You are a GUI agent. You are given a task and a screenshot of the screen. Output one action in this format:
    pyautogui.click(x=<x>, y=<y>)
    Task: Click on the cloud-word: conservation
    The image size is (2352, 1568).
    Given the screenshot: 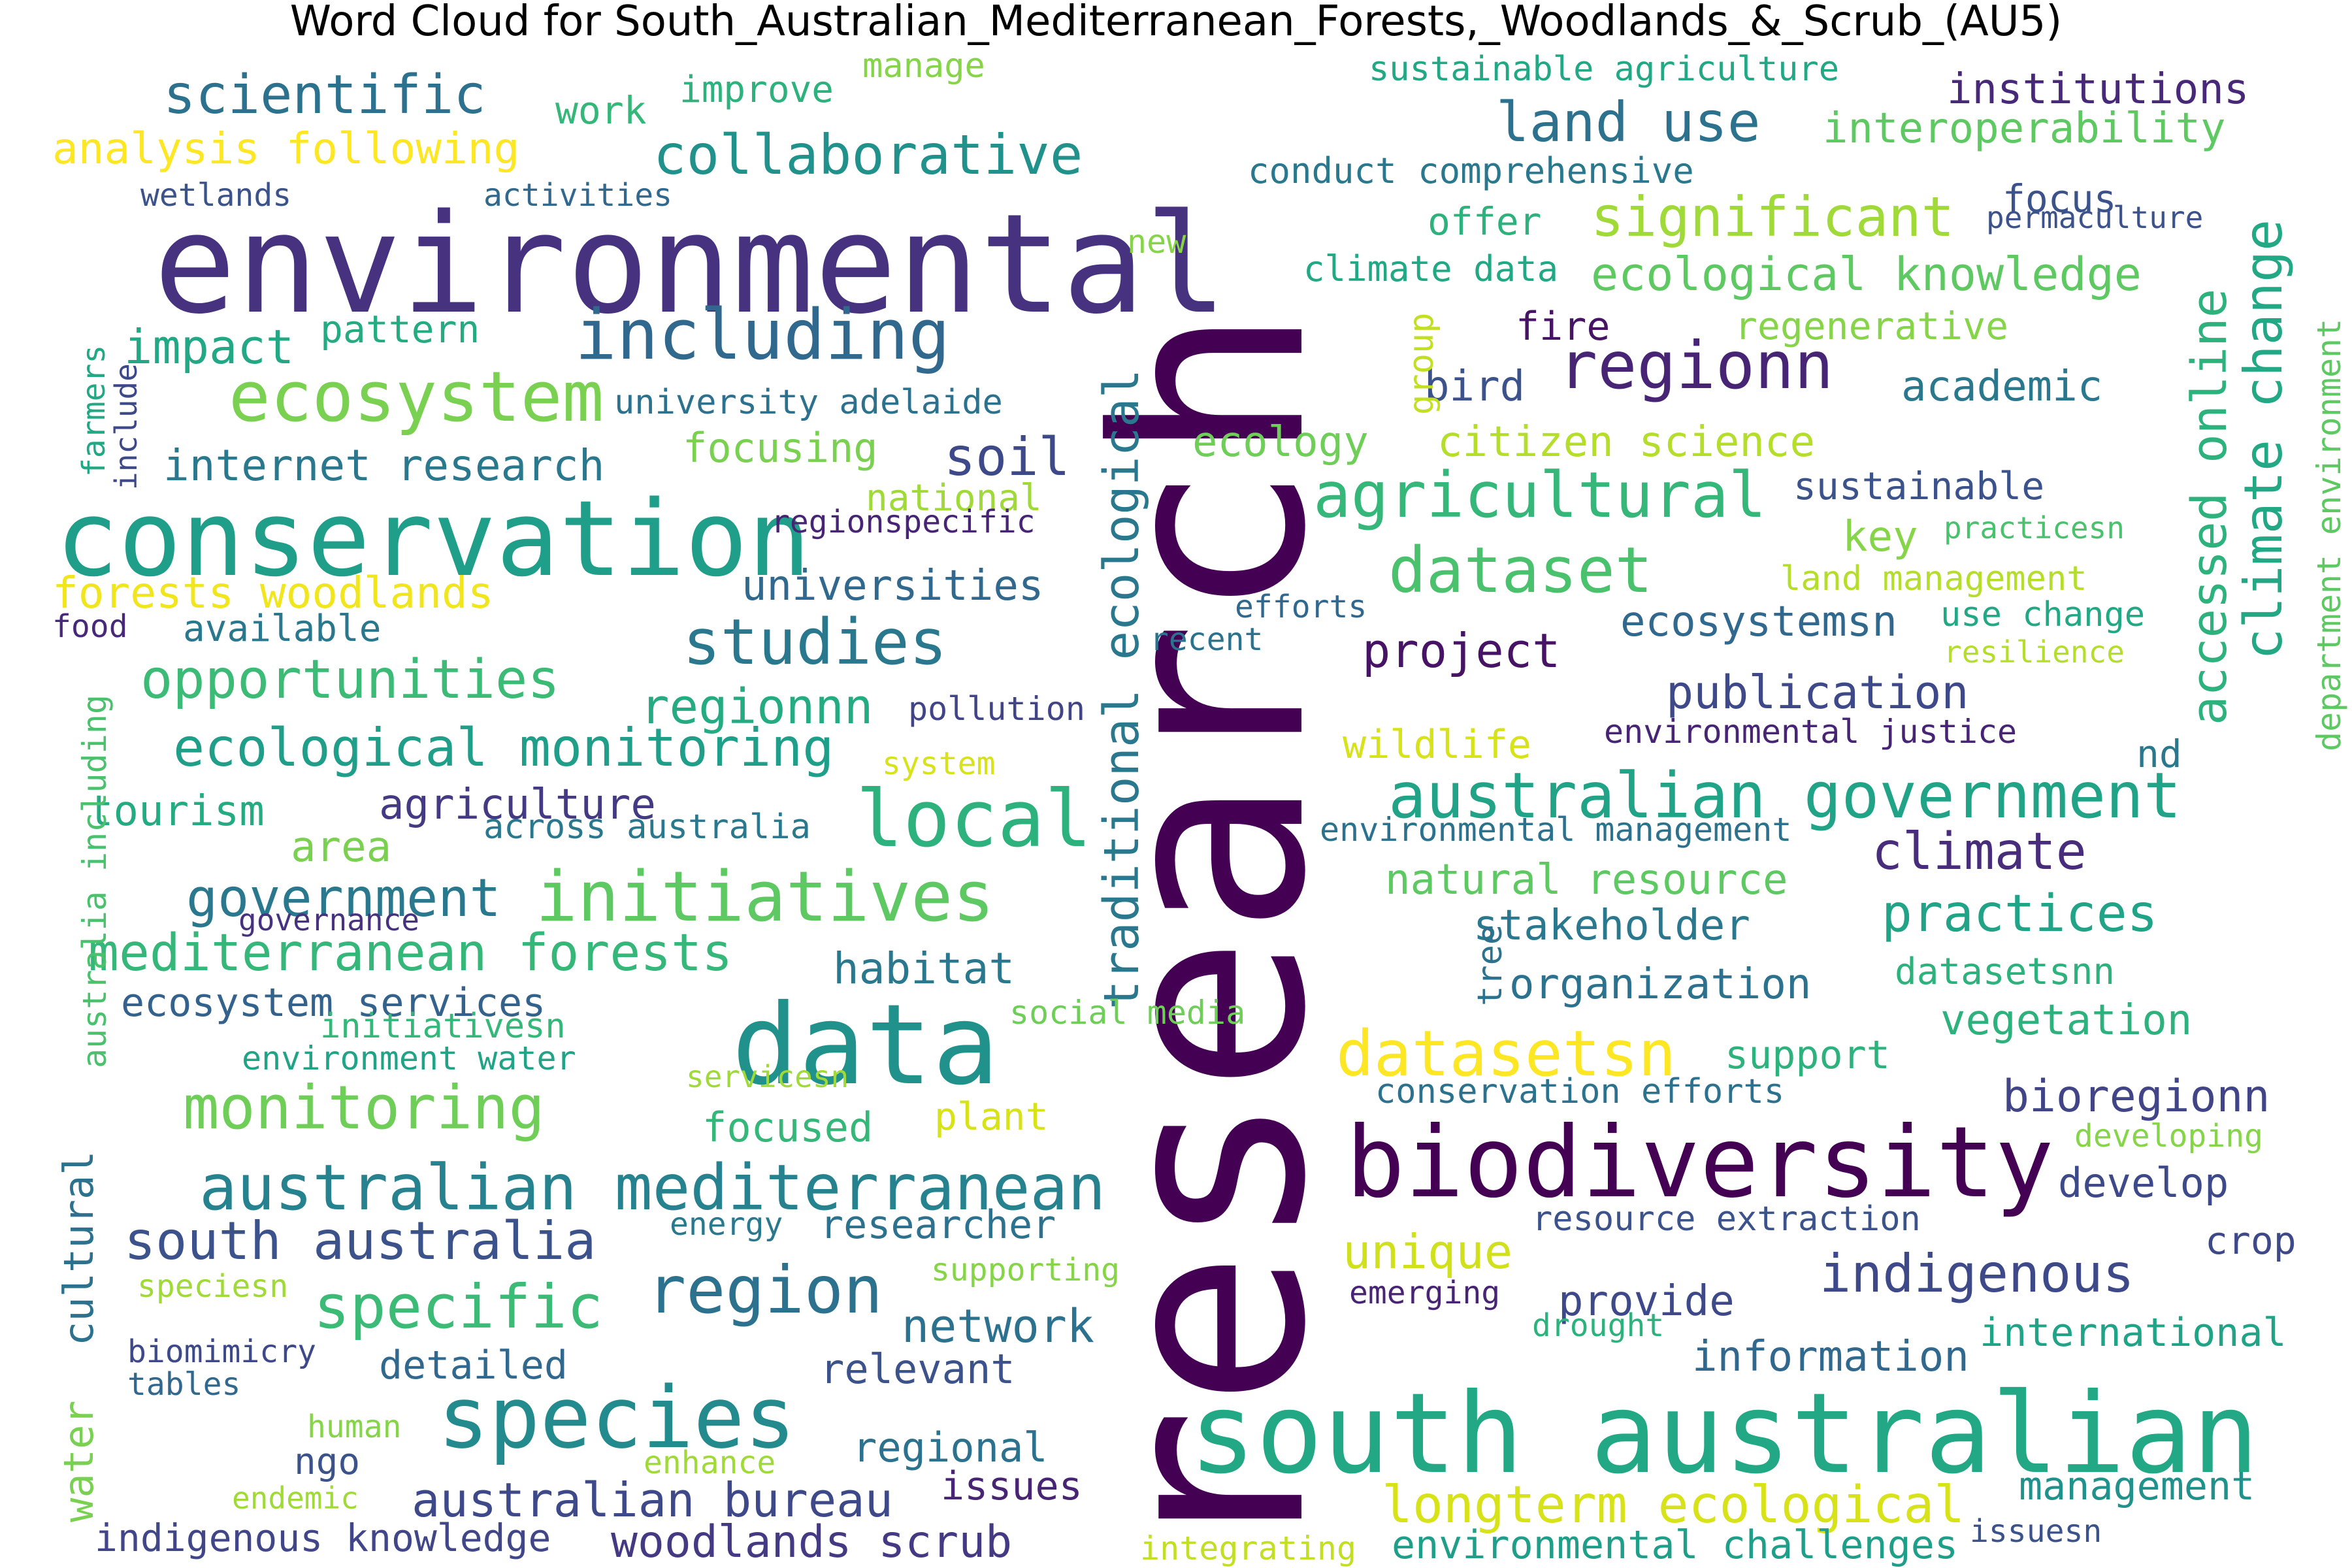 What is the action you would take?
    pyautogui.click(x=433, y=539)
    